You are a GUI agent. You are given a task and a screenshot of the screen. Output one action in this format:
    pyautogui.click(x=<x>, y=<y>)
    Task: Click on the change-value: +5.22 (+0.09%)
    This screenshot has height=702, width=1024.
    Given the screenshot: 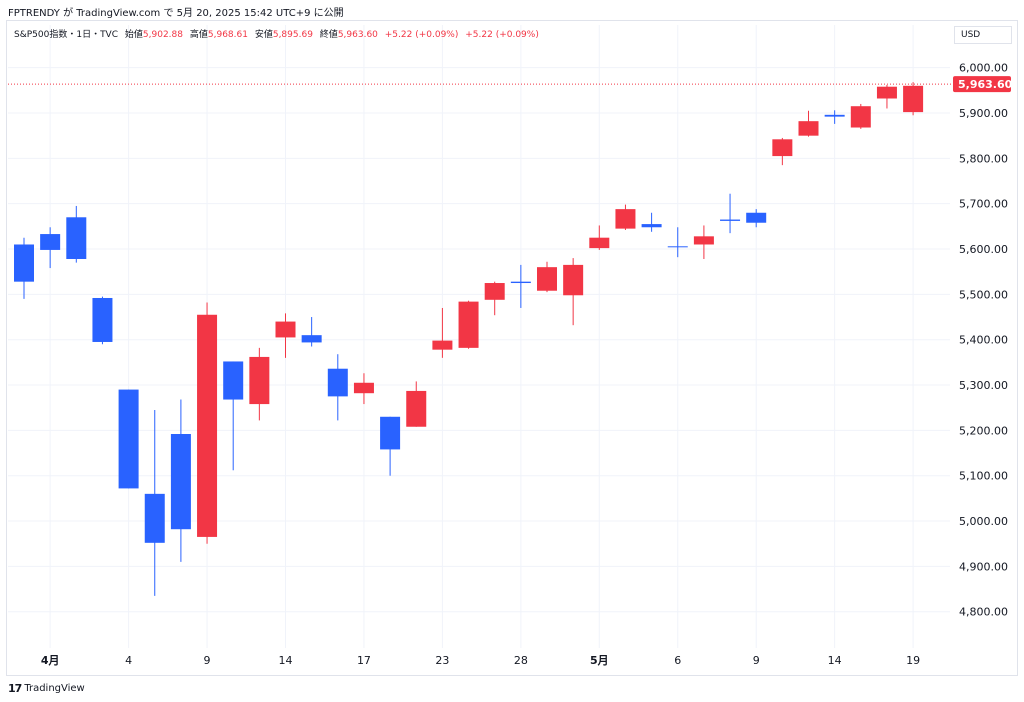 What is the action you would take?
    pyautogui.click(x=421, y=35)
    